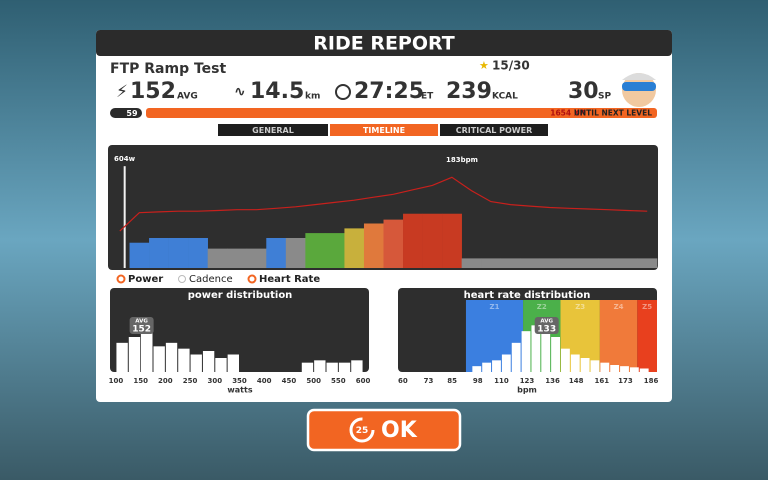 This screenshot has height=480, width=768. What do you see at coordinates (289, 381) in the screenshot?
I see `x-tick-label: 450` at bounding box center [289, 381].